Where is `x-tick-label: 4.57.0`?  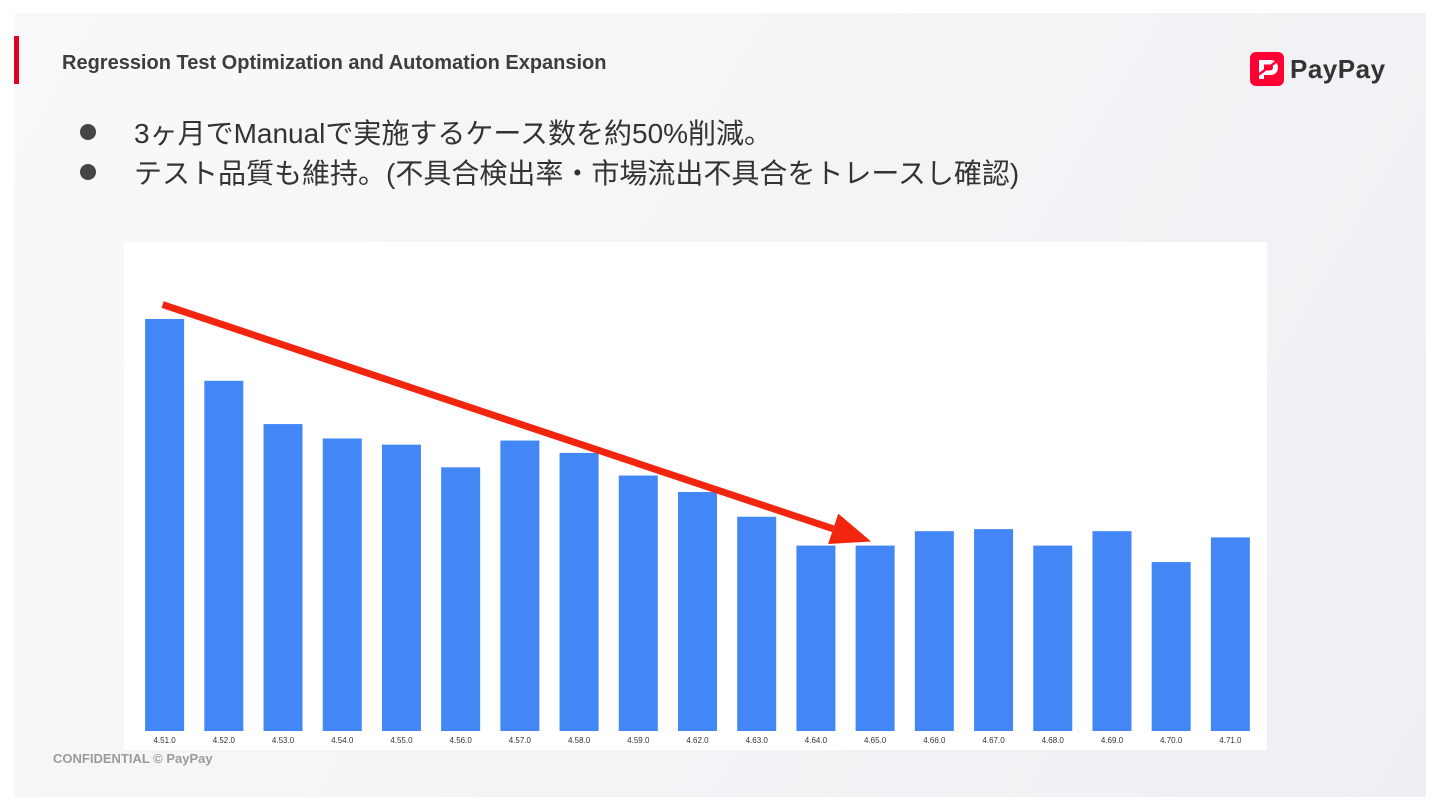 x-tick-label: 4.57.0 is located at coordinates (520, 740).